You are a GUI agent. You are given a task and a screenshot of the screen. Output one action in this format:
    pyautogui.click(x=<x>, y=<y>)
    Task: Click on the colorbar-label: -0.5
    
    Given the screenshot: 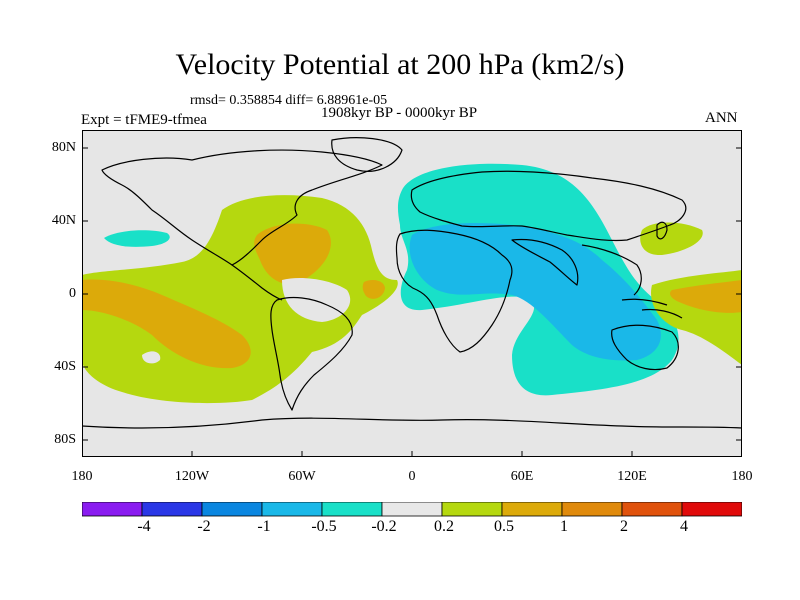 What is the action you would take?
    pyautogui.click(x=324, y=526)
    